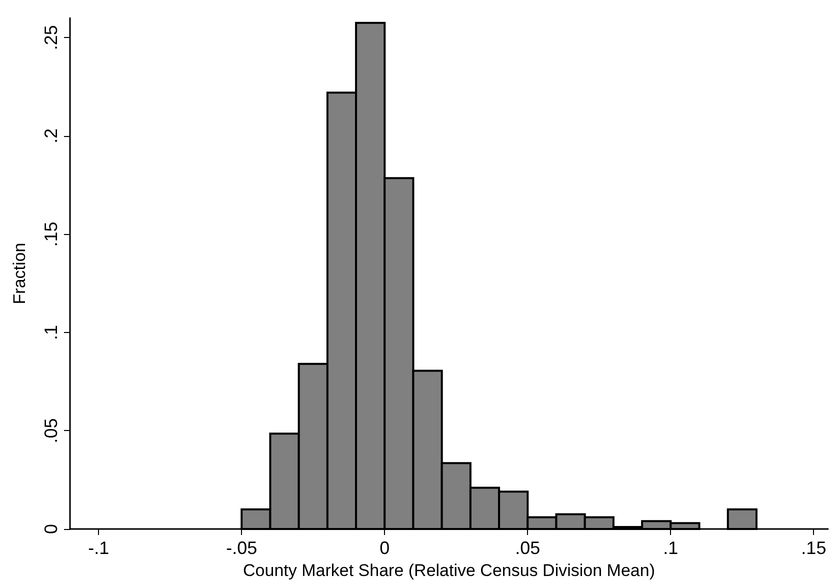  What do you see at coordinates (19, 273) in the screenshot?
I see `y-axis-title: Fraction` at bounding box center [19, 273].